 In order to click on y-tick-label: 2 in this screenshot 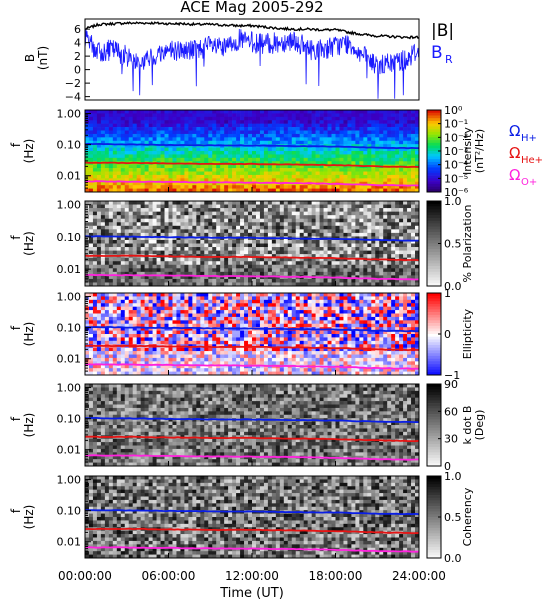, I will do `click(77, 56)`.